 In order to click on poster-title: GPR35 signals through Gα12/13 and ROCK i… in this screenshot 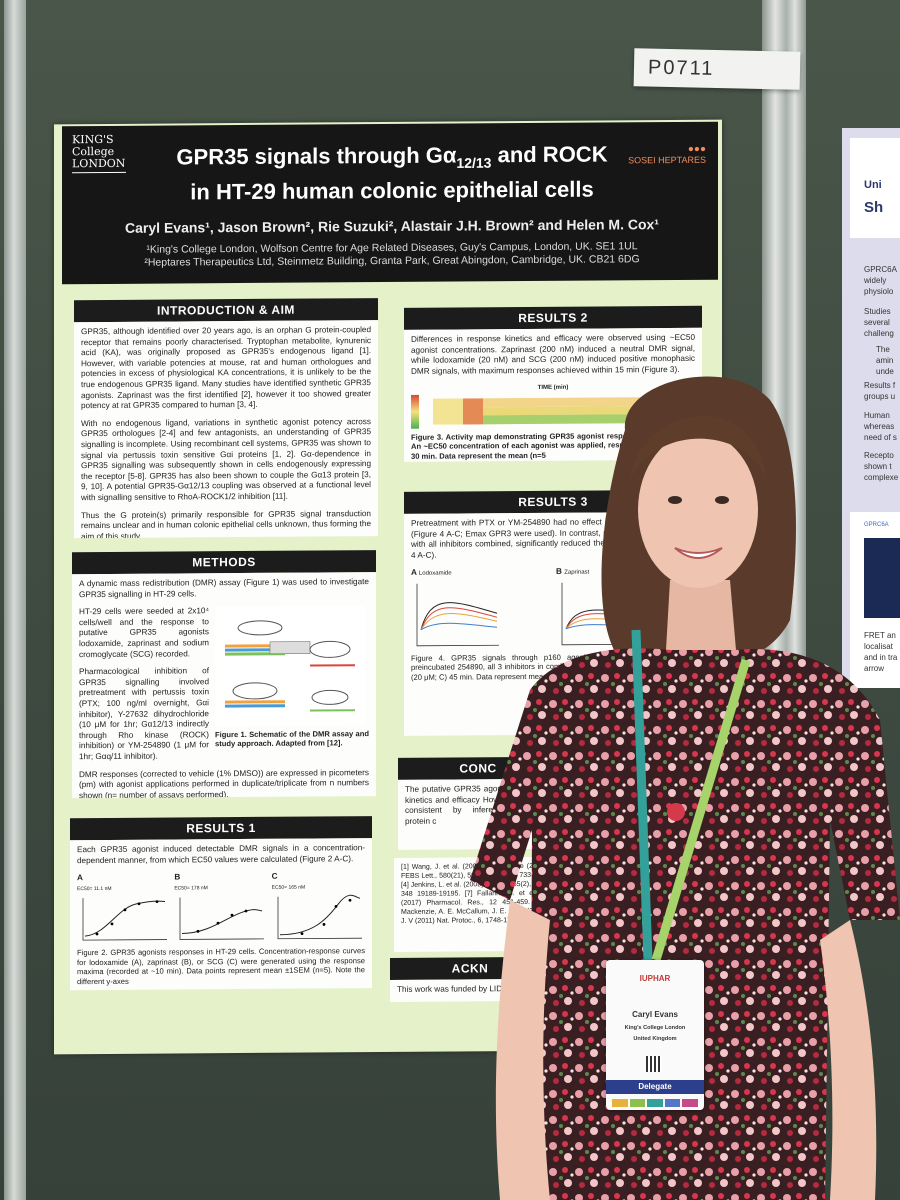, I will do `click(392, 173)`.